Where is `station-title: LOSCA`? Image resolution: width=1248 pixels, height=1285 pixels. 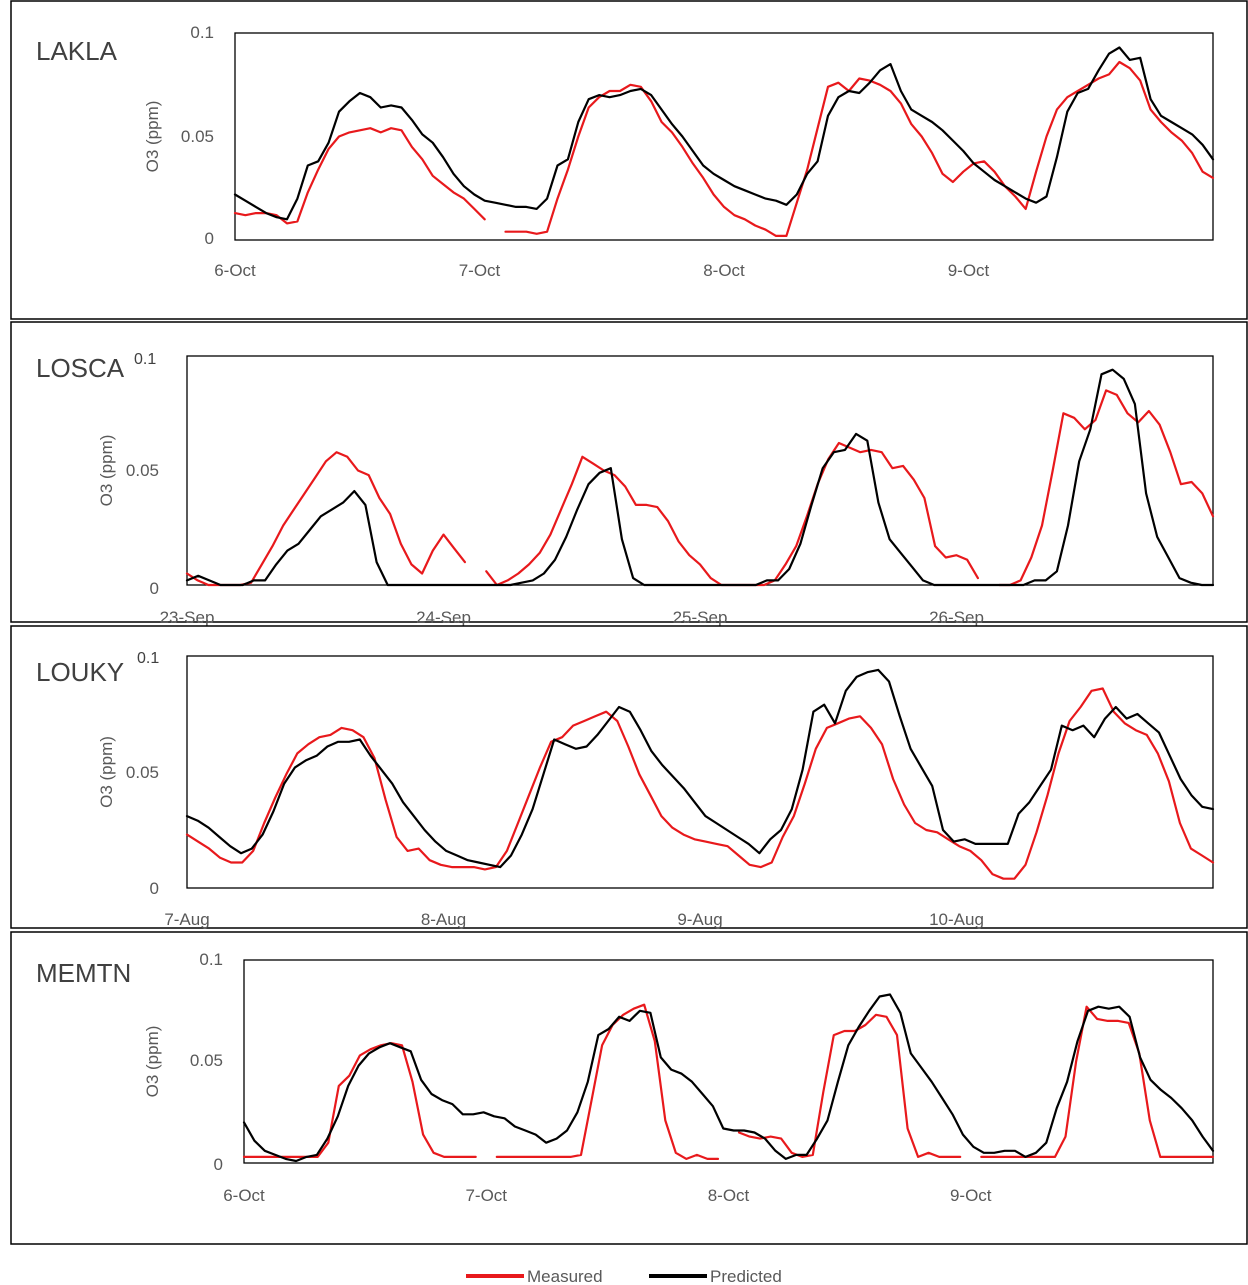 station-title: LOSCA is located at coordinates (80, 368).